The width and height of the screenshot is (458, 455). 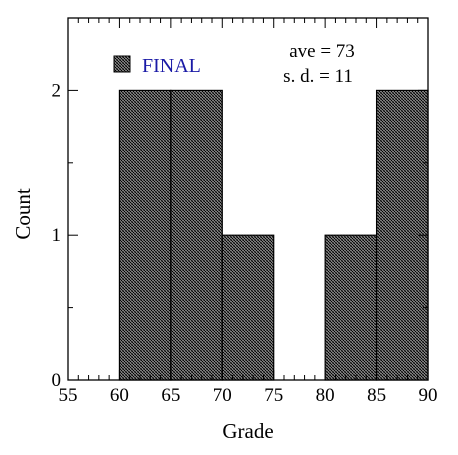 I want to click on x-tick-label: 75, so click(x=273, y=395).